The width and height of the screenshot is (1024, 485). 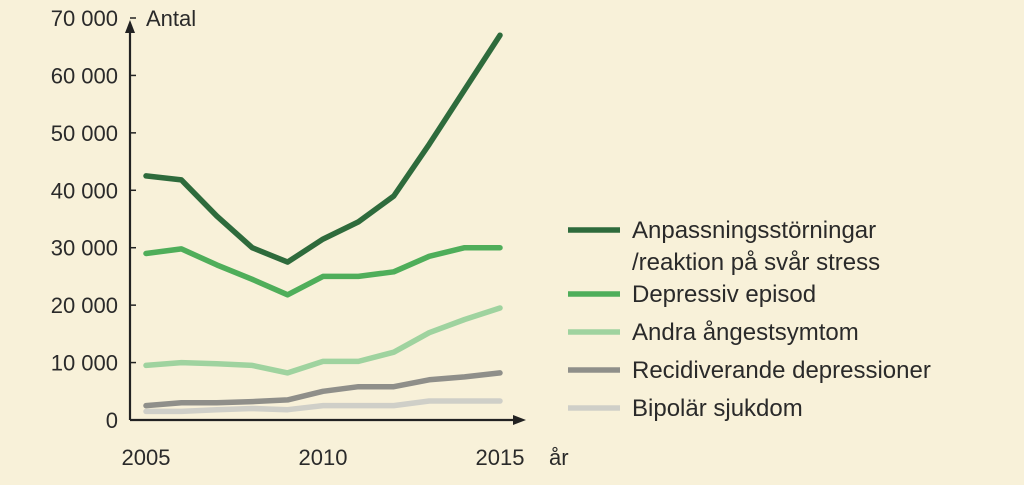 I want to click on legend-label: Bipolär sjukdom, so click(x=717, y=408).